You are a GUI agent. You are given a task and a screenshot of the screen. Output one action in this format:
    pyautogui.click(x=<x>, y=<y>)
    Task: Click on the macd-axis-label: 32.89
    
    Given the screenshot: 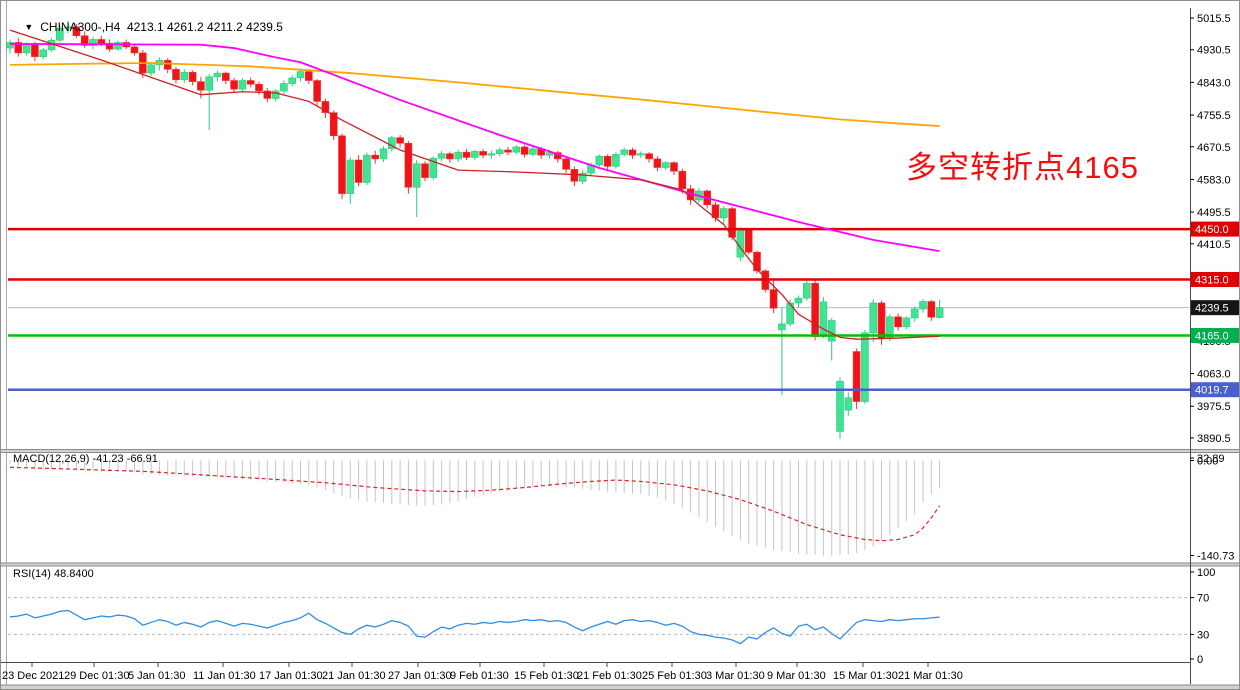 What is the action you would take?
    pyautogui.click(x=1211, y=459)
    